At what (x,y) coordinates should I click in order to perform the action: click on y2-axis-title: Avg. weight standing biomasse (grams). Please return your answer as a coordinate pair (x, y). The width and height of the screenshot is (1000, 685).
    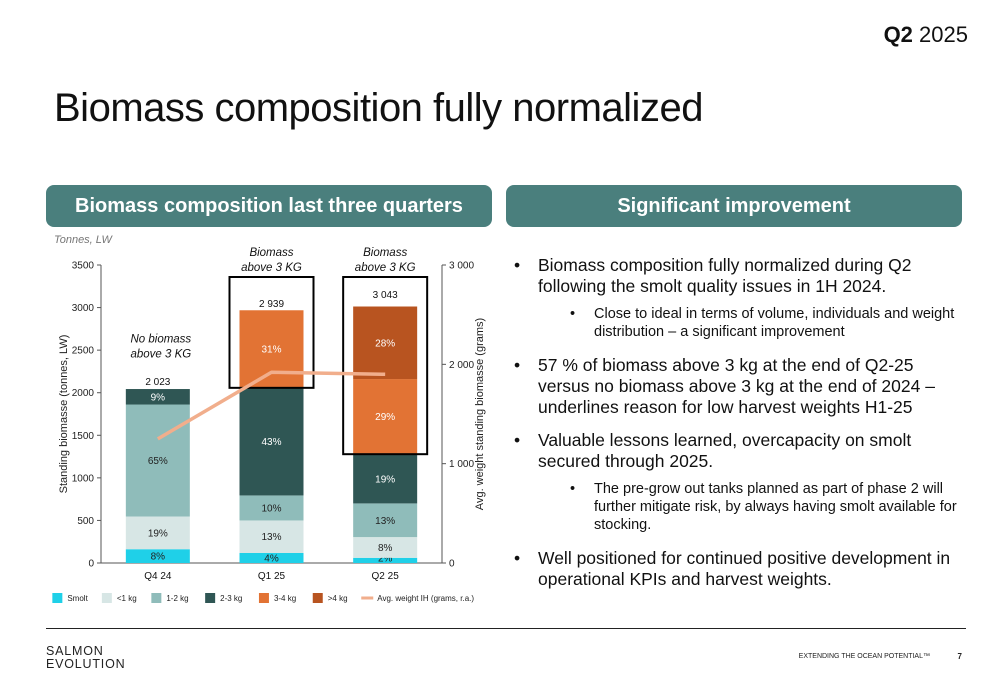
    Looking at the image, I should click on (480, 414).